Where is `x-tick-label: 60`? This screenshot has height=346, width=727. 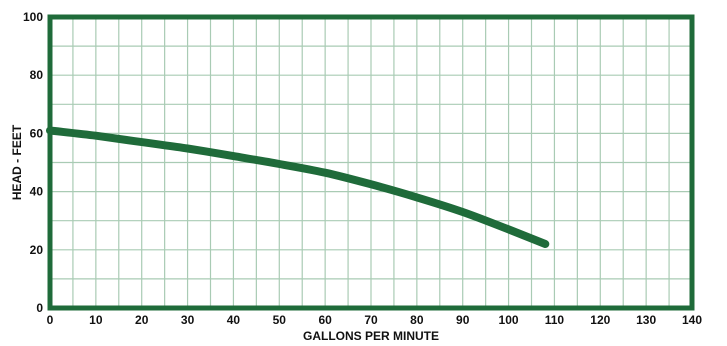
x-tick-label: 60 is located at coordinates (325, 320).